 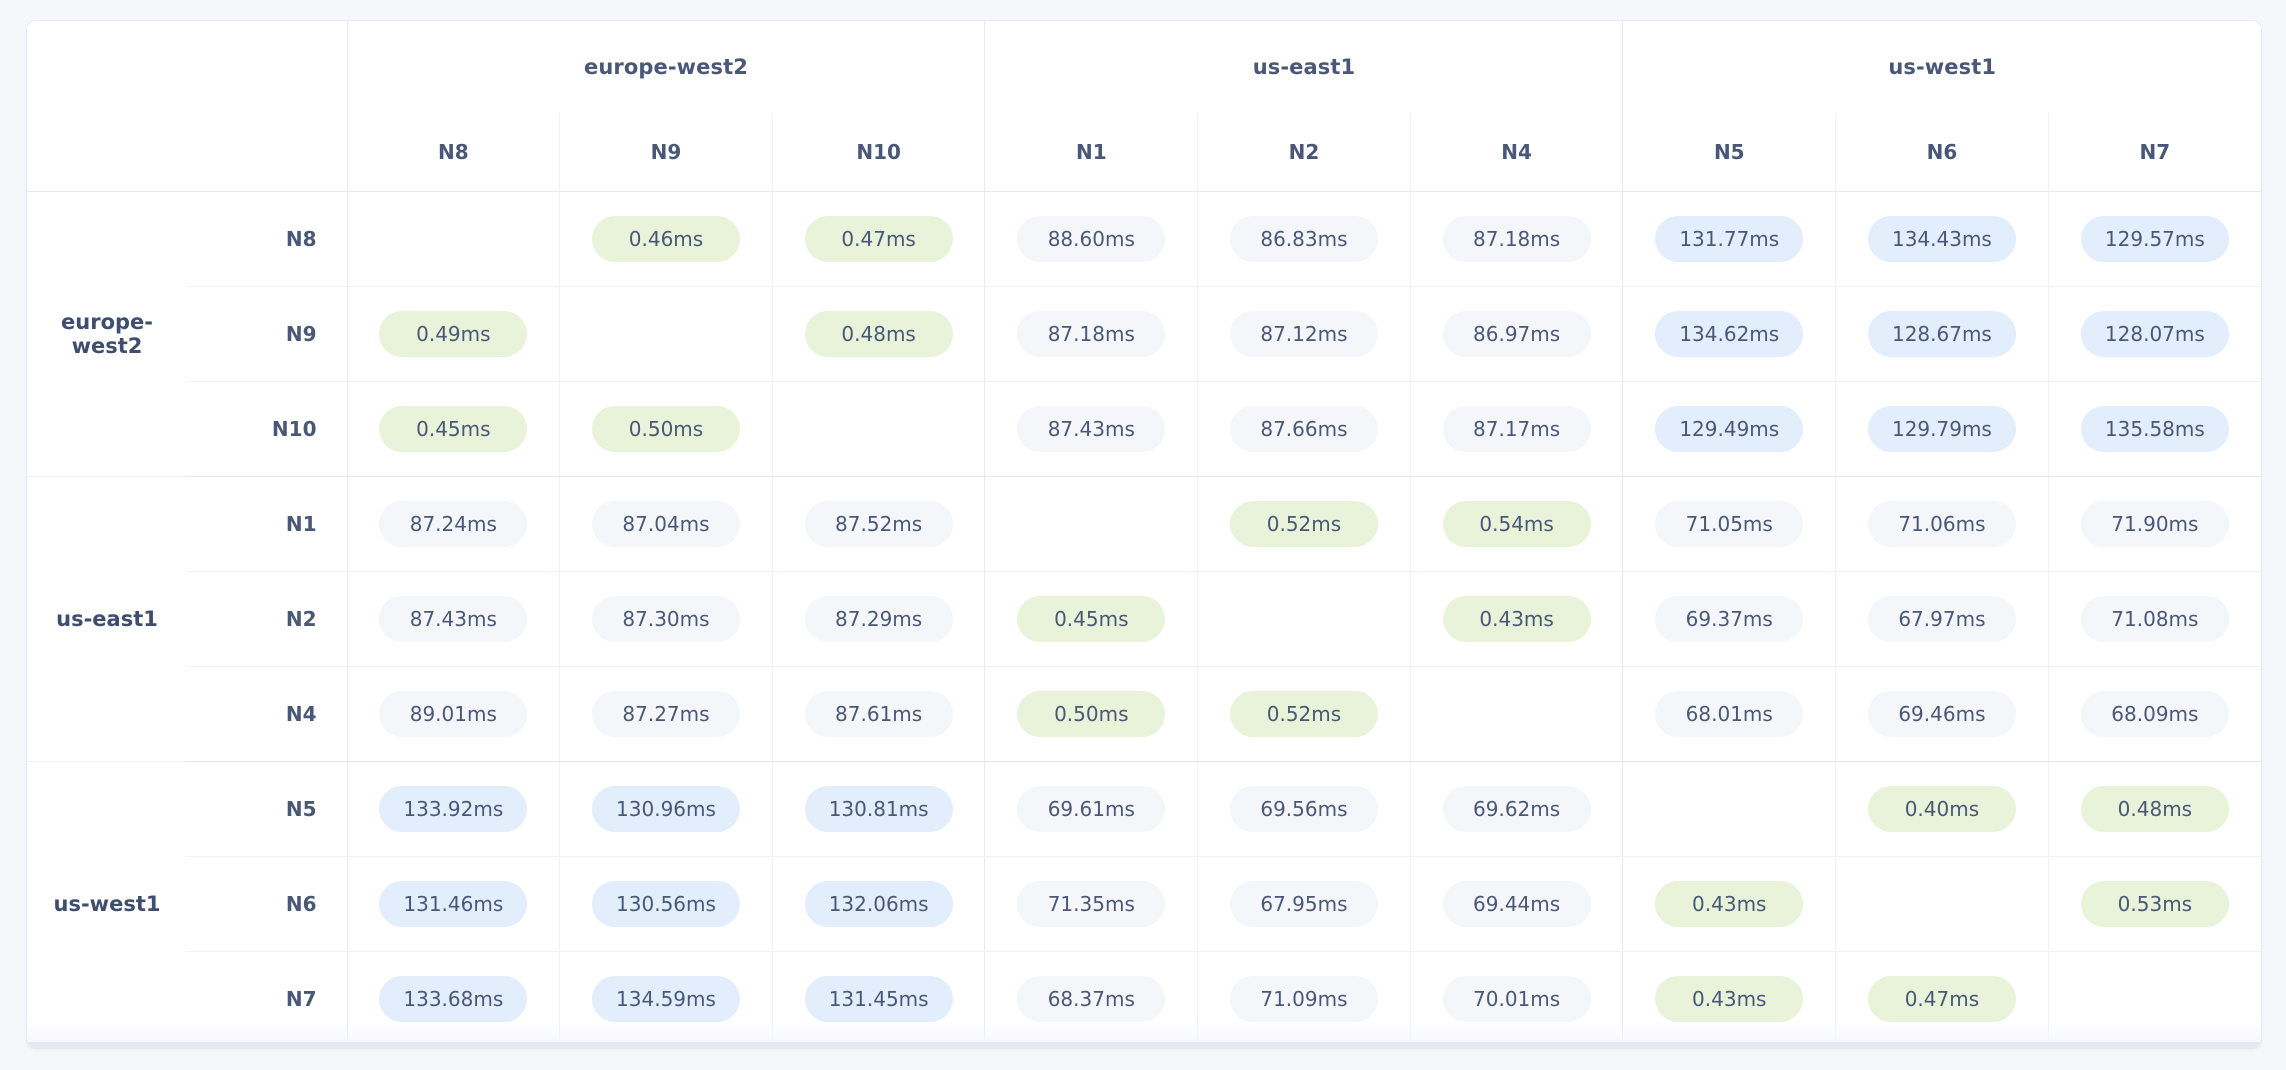 I want to click on latency-cell: 69.44ms, so click(x=1516, y=904).